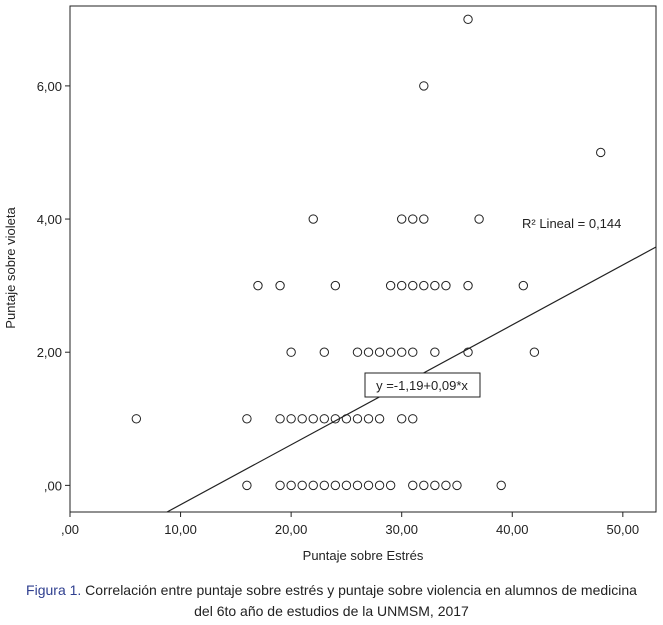 Image resolution: width=663 pixels, height=625 pixels. I want to click on y-tick-label: 4,00, so click(49, 219).